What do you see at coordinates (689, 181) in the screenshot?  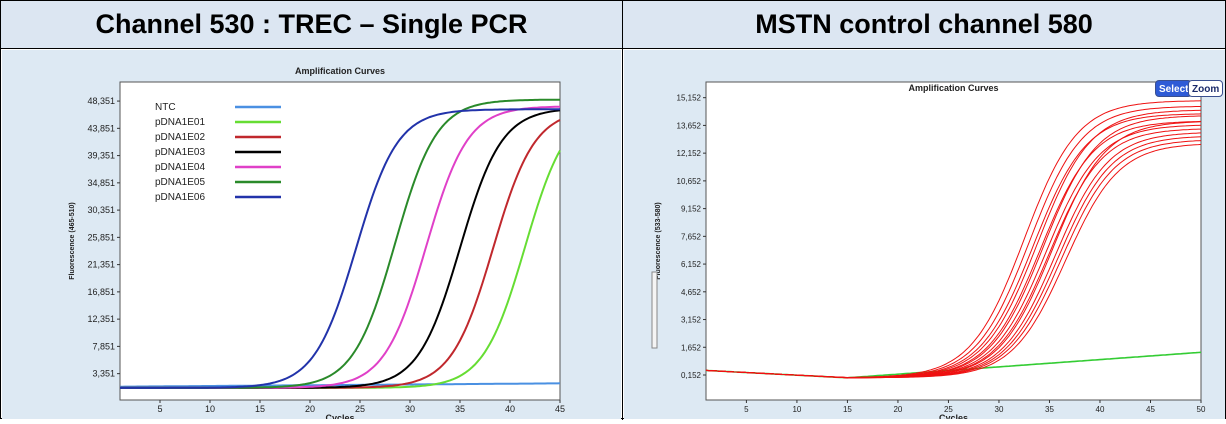 I see `y-tick-label: 10,652` at bounding box center [689, 181].